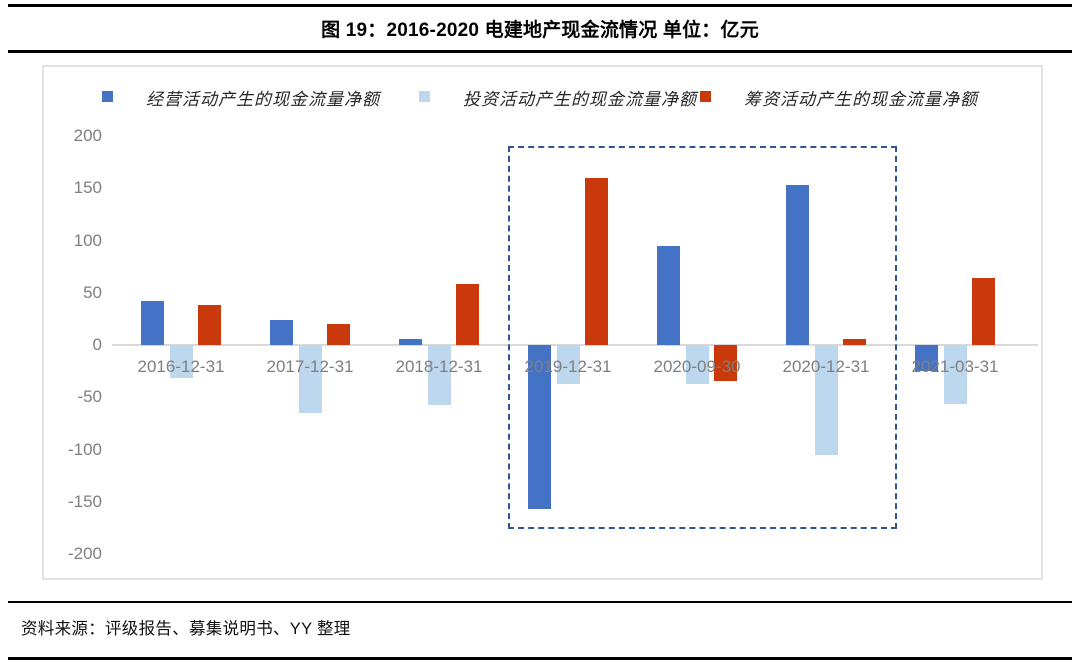 This screenshot has height=663, width=1080. What do you see at coordinates (540, 658) in the screenshot?
I see `bottom-divider` at bounding box center [540, 658].